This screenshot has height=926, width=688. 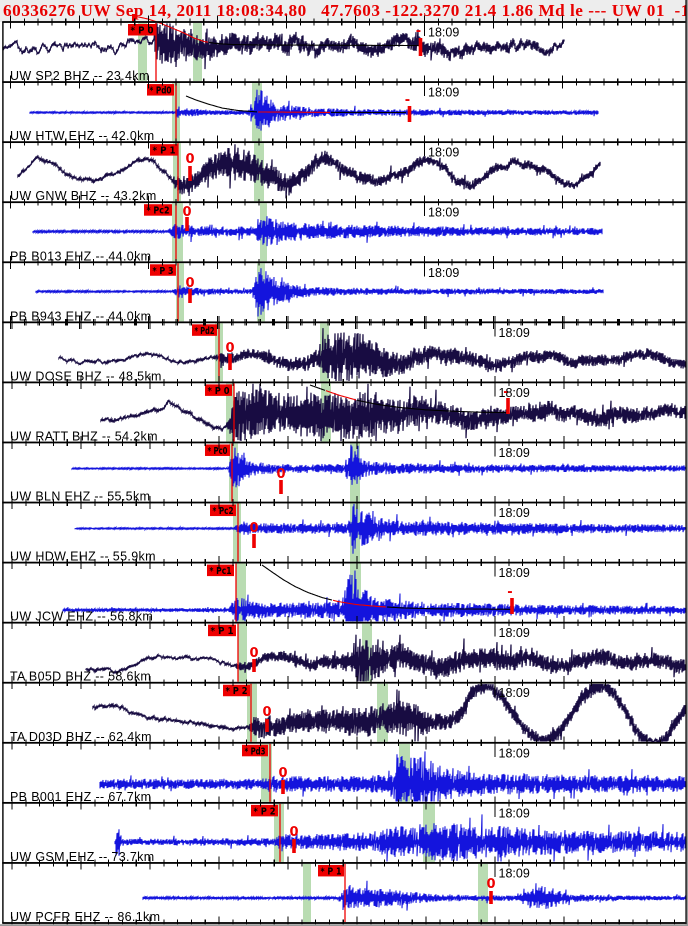 I want to click on p-pick-flag: * Pc1, so click(x=220, y=571).